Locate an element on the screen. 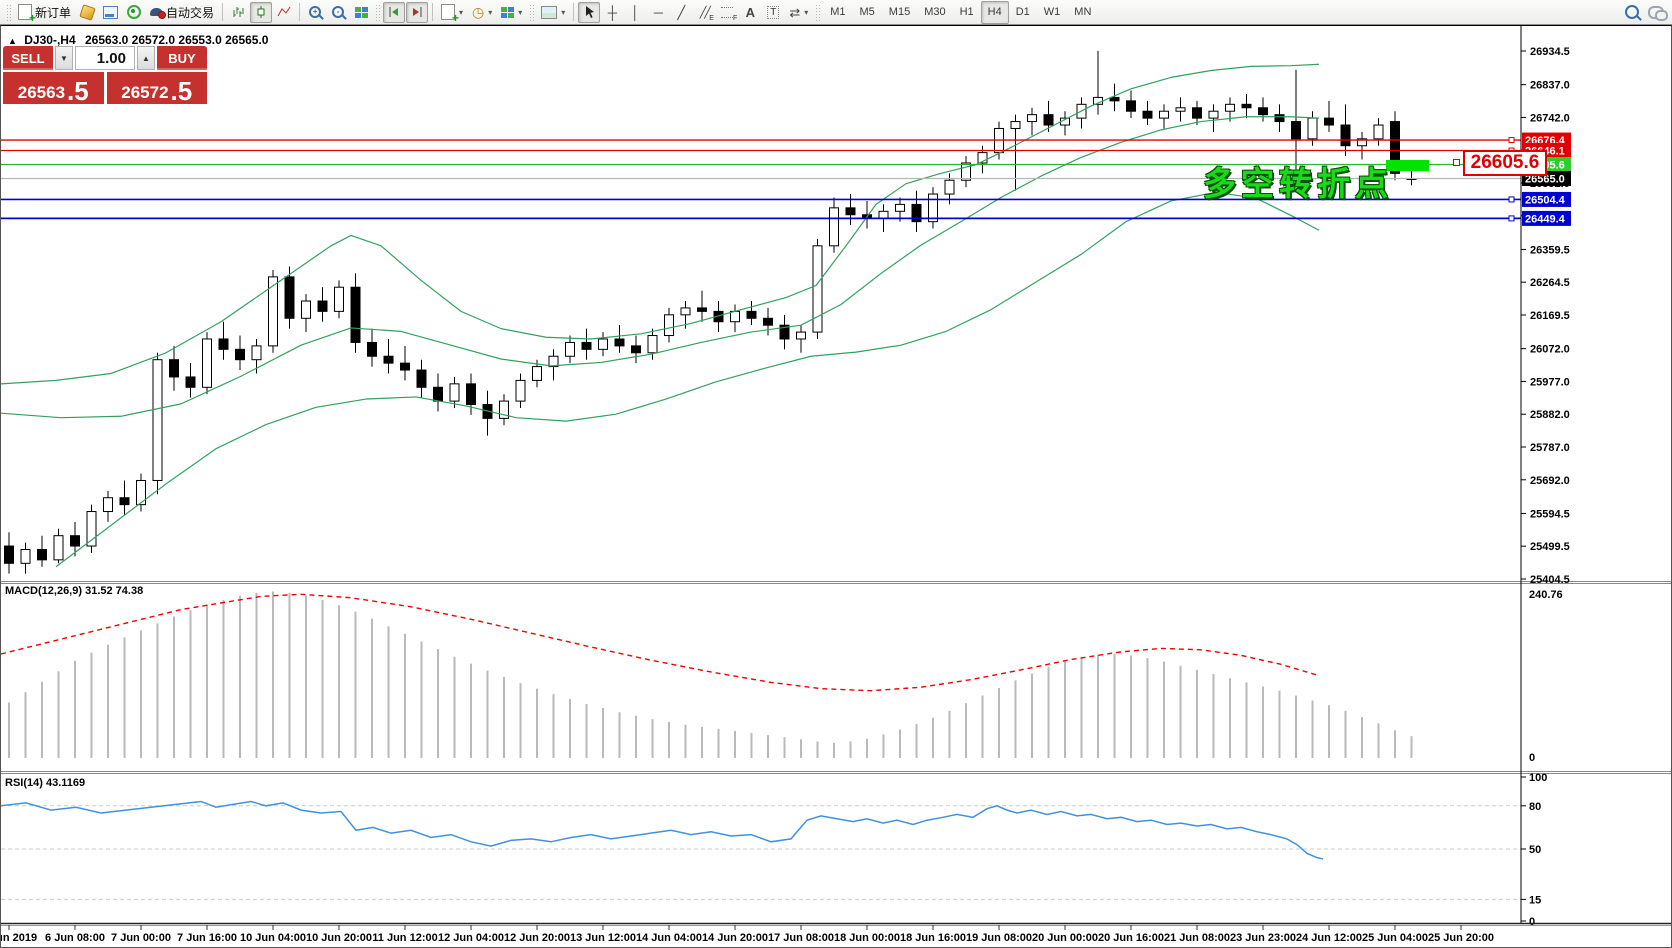 The width and height of the screenshot is (1672, 948). trendline-button: ╱ is located at coordinates (681, 12).